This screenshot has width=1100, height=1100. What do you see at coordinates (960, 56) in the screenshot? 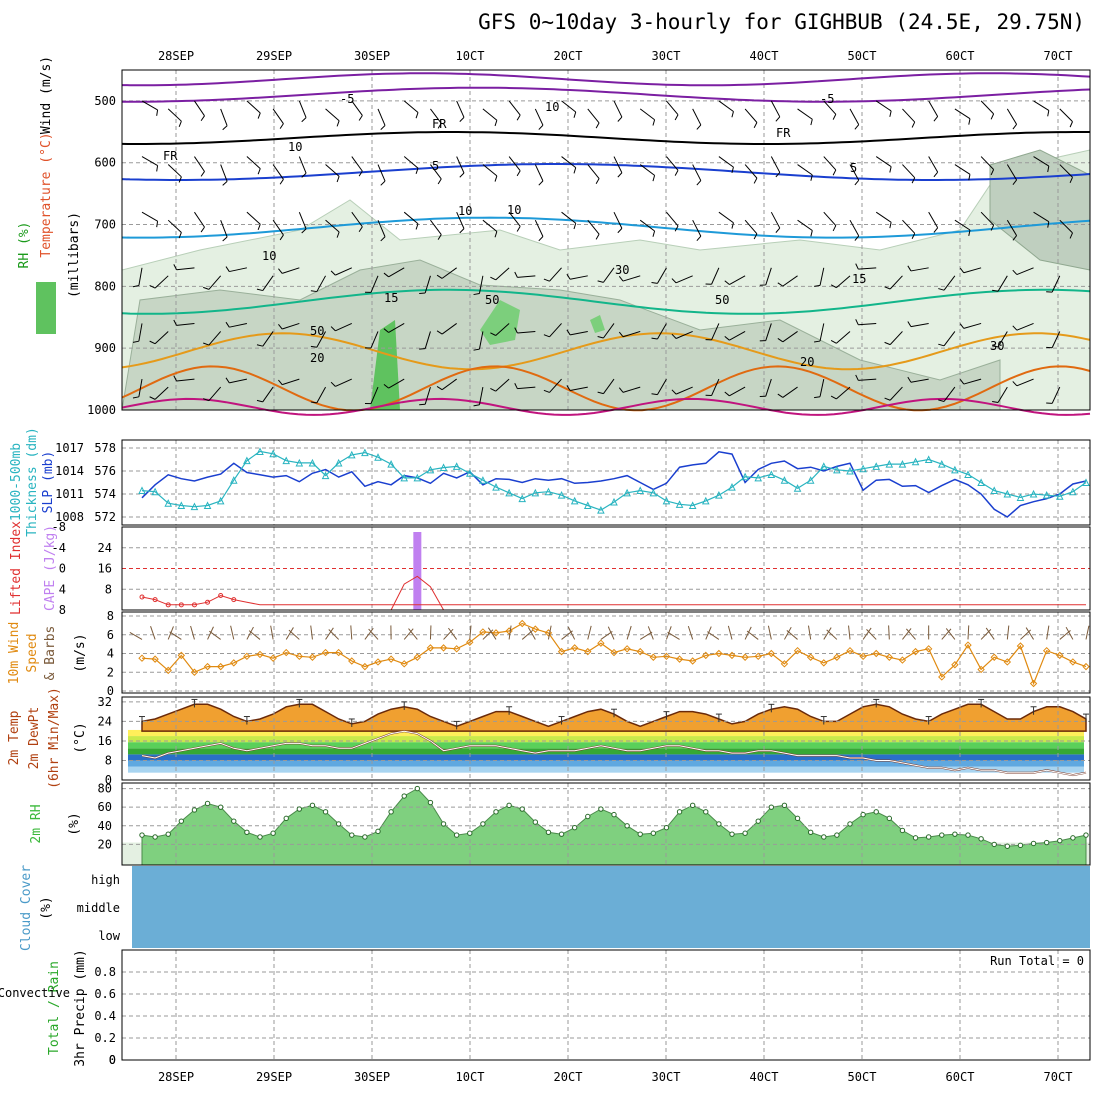
I see `top-day-label: 60CT` at bounding box center [960, 56].